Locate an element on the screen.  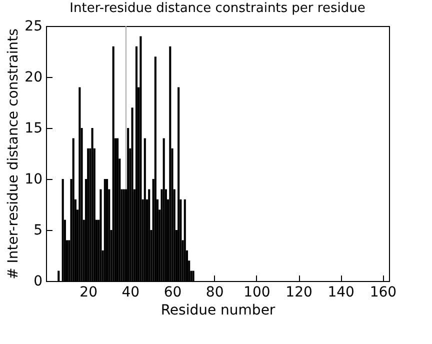
y-tick-label: 15 is located at coordinates (33, 128).